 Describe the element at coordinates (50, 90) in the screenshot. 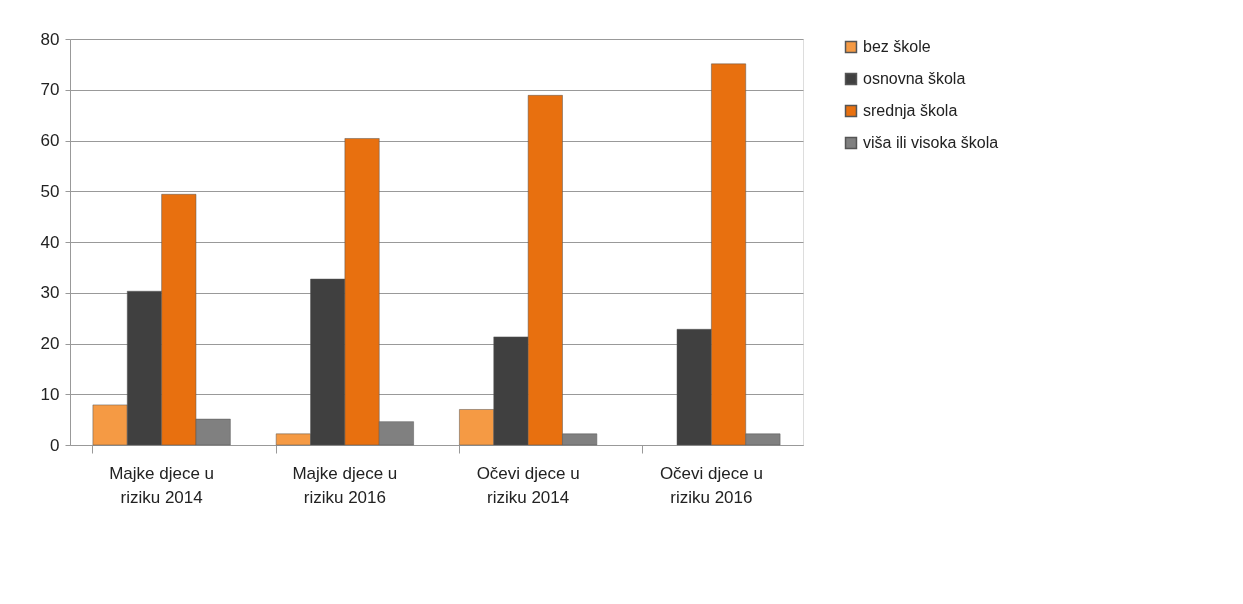

I see `y-tick-label: 70` at that location.